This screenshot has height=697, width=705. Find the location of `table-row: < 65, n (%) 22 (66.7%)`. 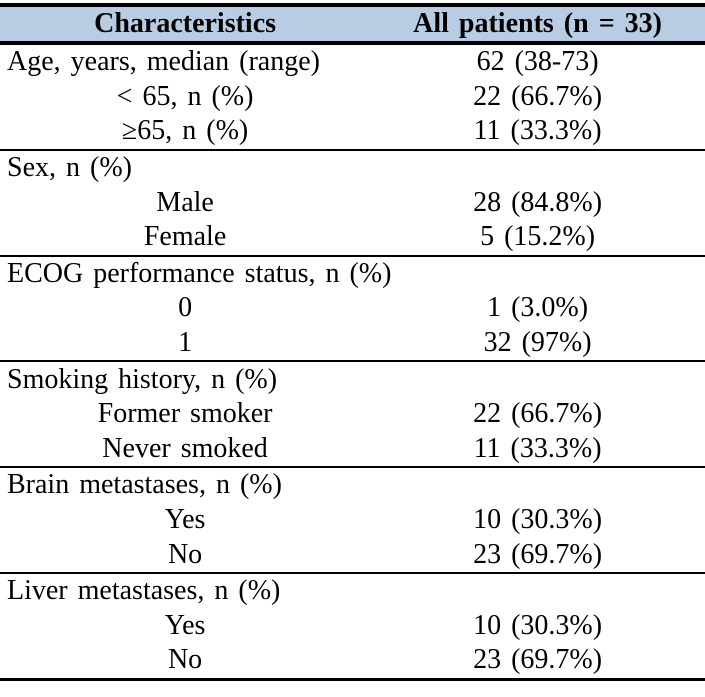

table-row: < 65, n (%) 22 (66.7%) is located at coordinates (352, 97).